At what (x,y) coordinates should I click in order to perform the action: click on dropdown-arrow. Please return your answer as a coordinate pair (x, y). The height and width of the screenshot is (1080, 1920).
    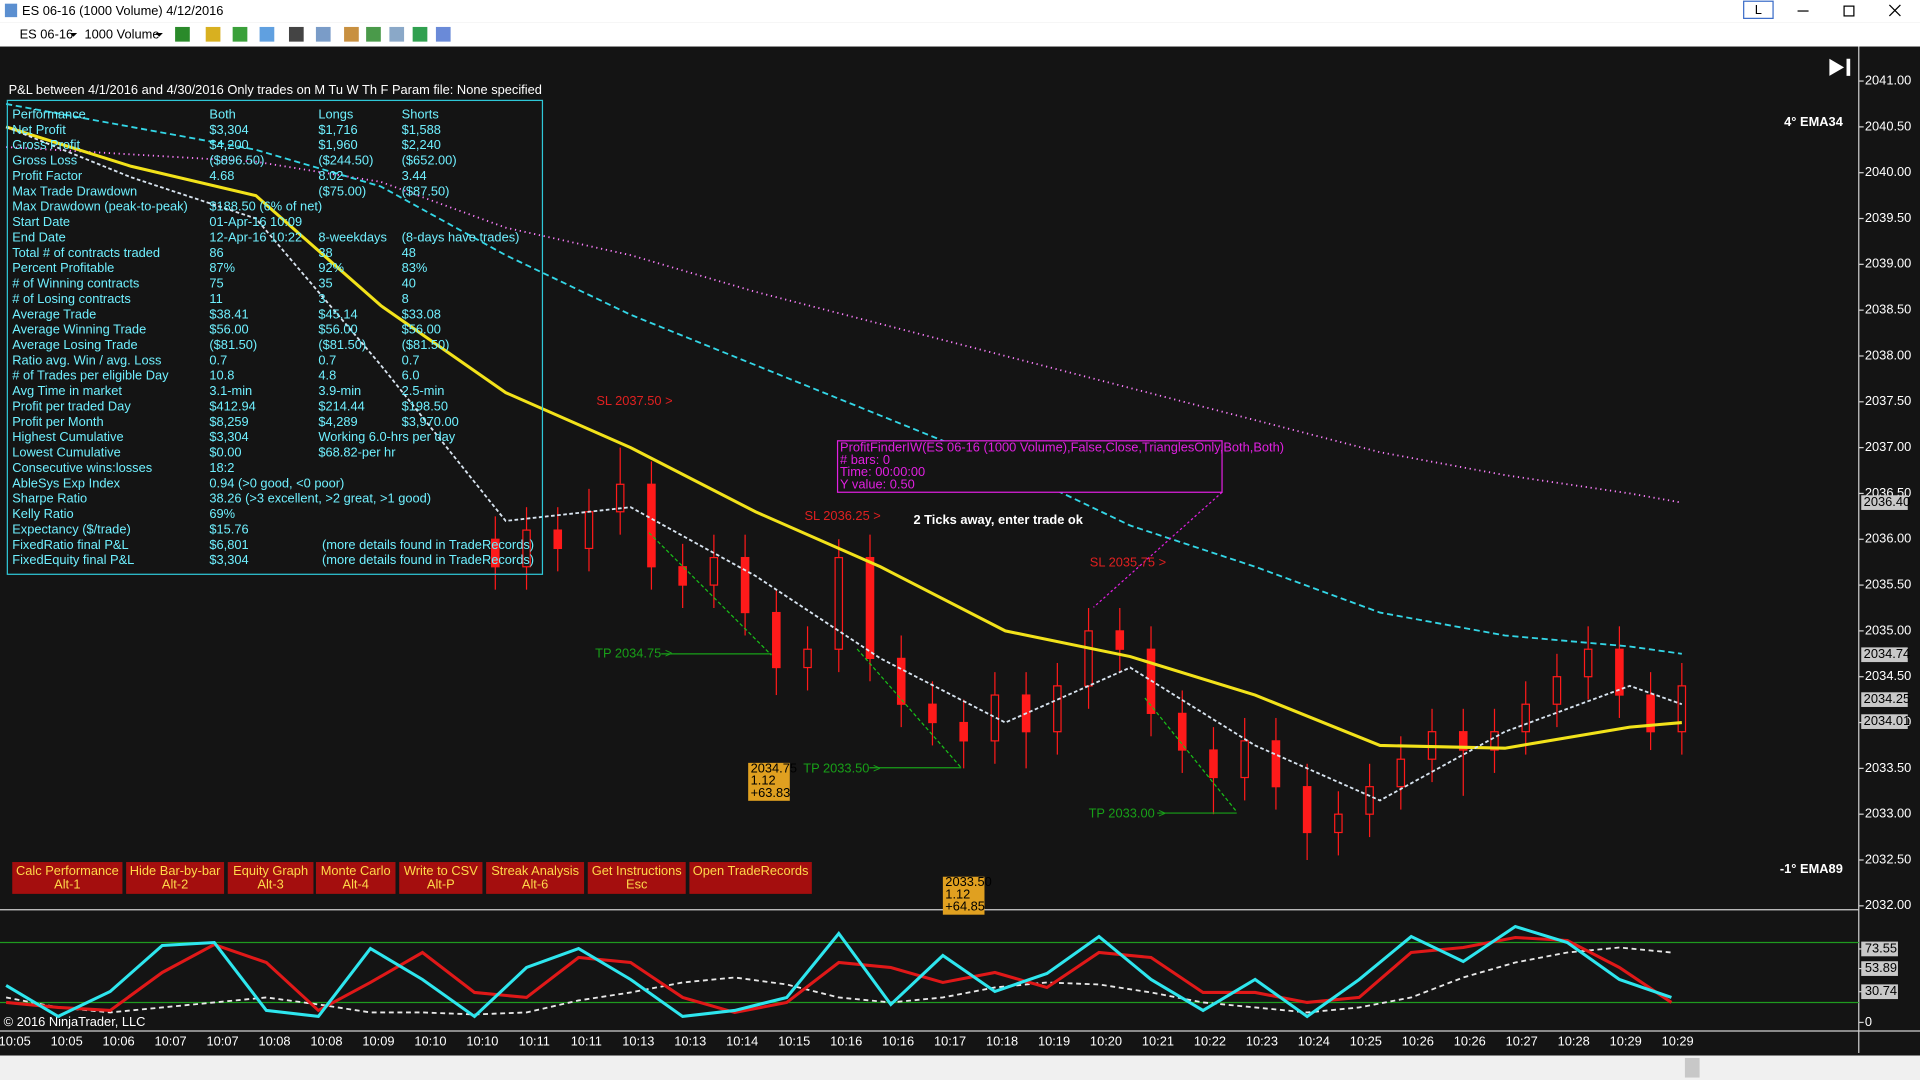
    Looking at the image, I should click on (159, 35).